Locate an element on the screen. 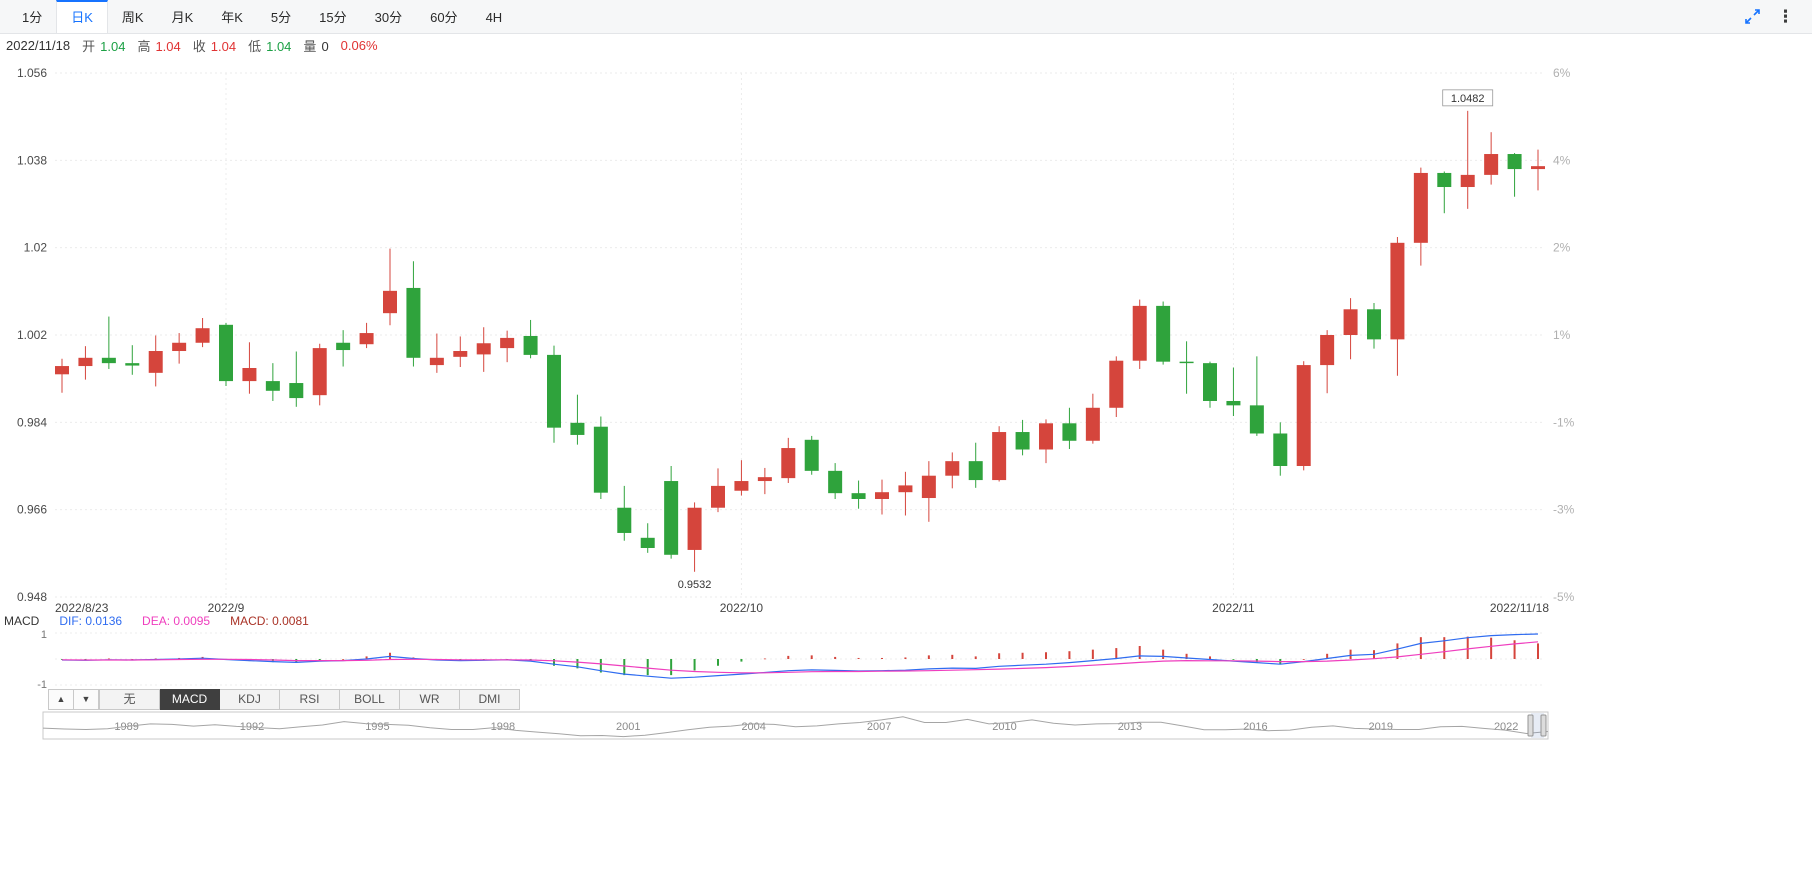  period-tab-yearly-k: 年K is located at coordinates (232, 17).